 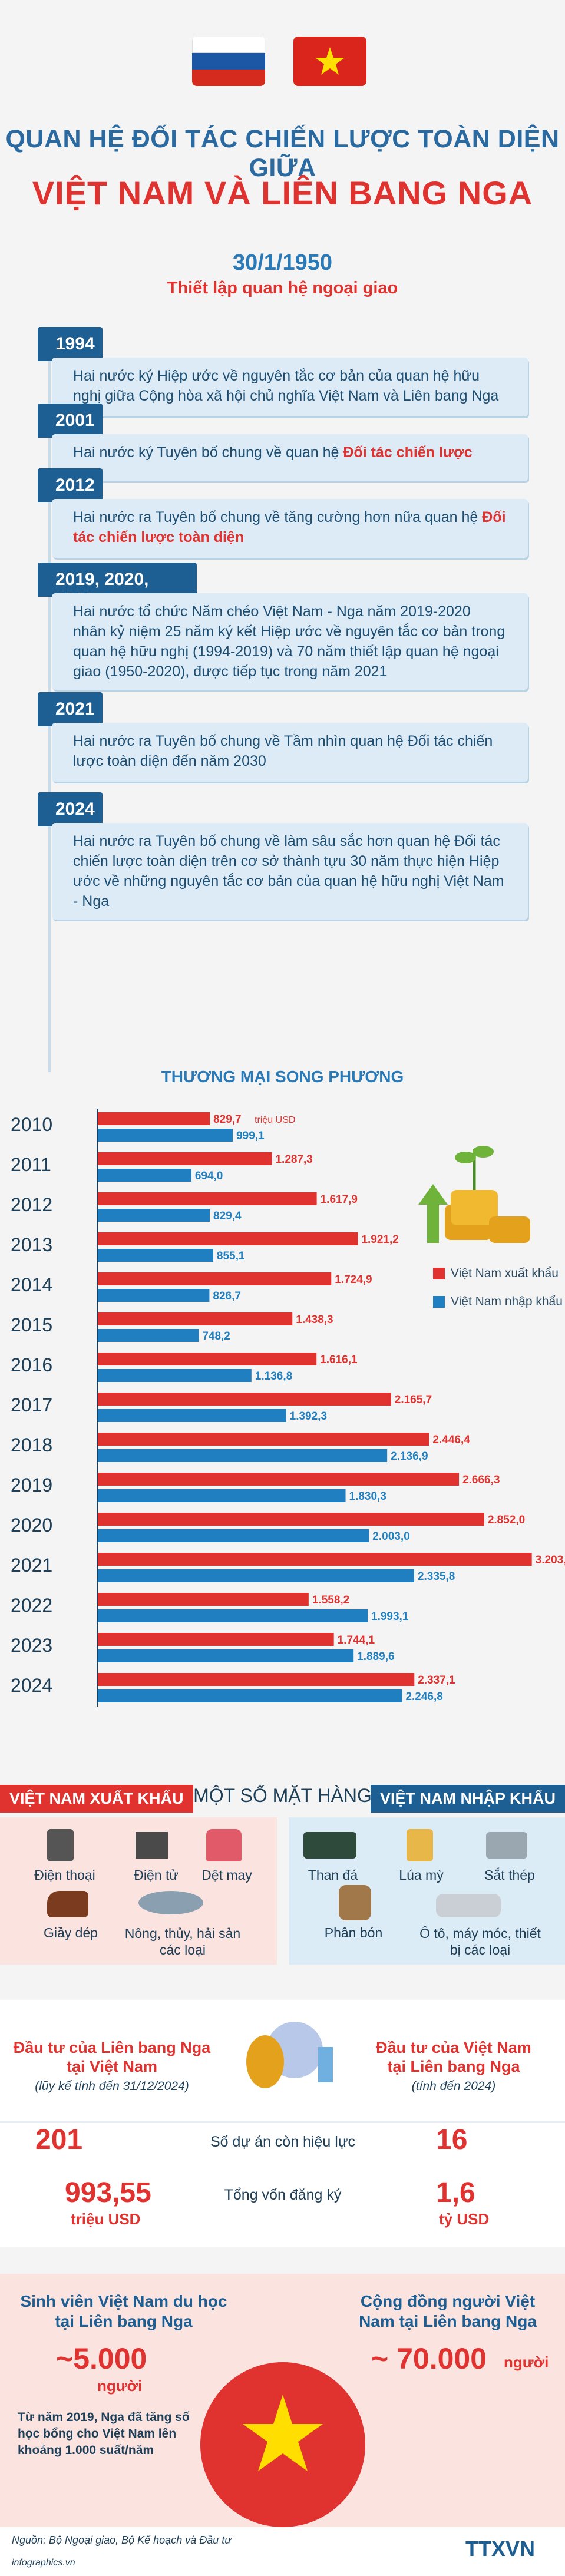 I want to click on export-item-seafood: Nông, thủy, hải sản các loại, so click(x=182, y=1941).